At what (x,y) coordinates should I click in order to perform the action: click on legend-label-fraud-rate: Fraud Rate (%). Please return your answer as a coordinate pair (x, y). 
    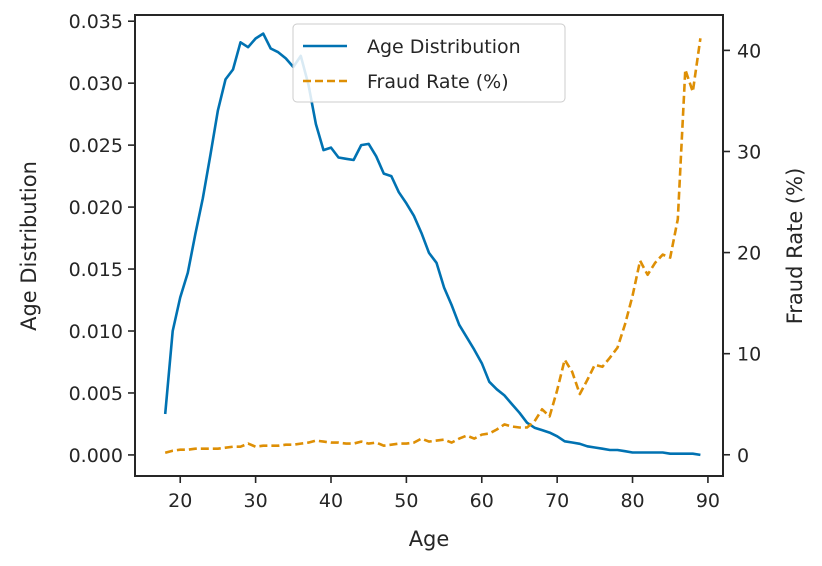
    Looking at the image, I should click on (438, 82).